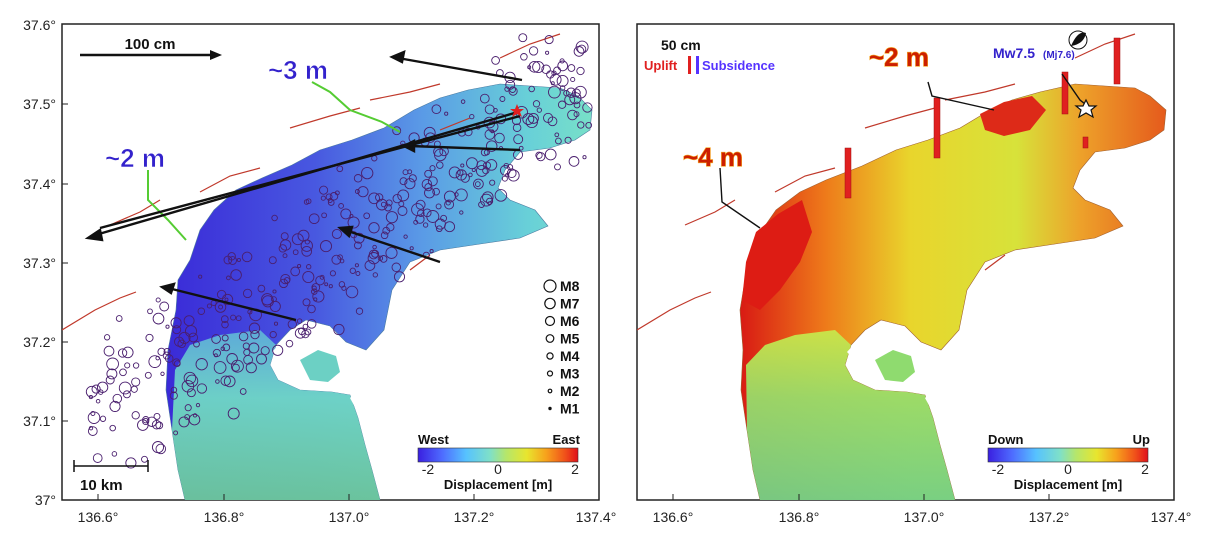 The height and width of the screenshot is (553, 1214). What do you see at coordinates (895, 366) in the screenshot?
I see `right-island` at bounding box center [895, 366].